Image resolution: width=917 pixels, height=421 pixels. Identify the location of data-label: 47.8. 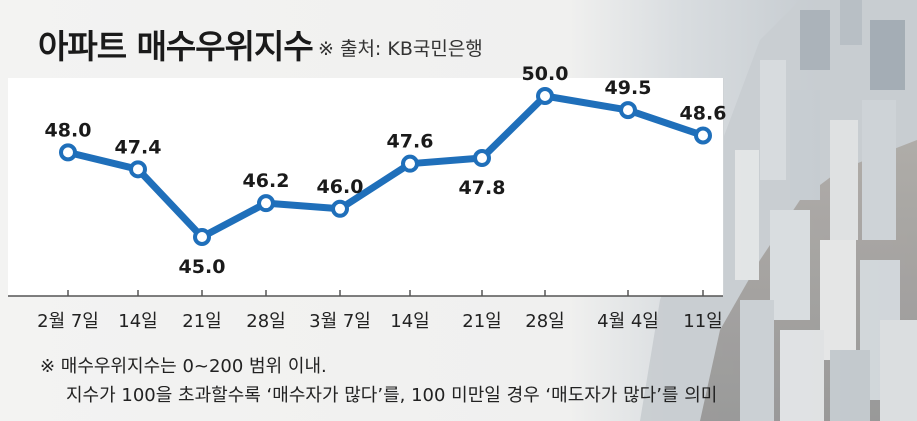
(482, 188).